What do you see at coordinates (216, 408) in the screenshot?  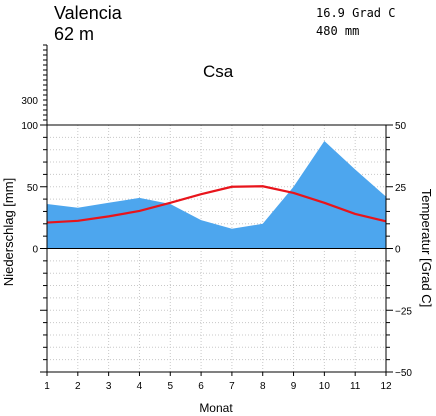 I see `x-axis-label: Monat` at bounding box center [216, 408].